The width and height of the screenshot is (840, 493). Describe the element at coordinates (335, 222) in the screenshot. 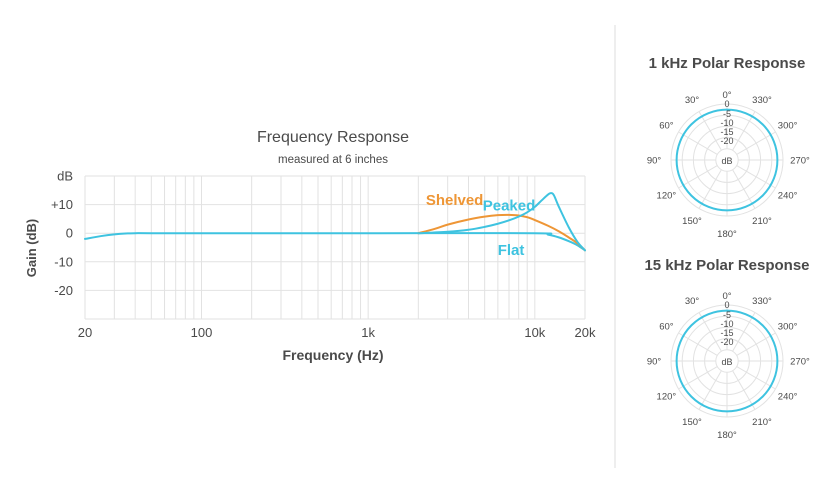

I see `frequency-chart-series` at that location.